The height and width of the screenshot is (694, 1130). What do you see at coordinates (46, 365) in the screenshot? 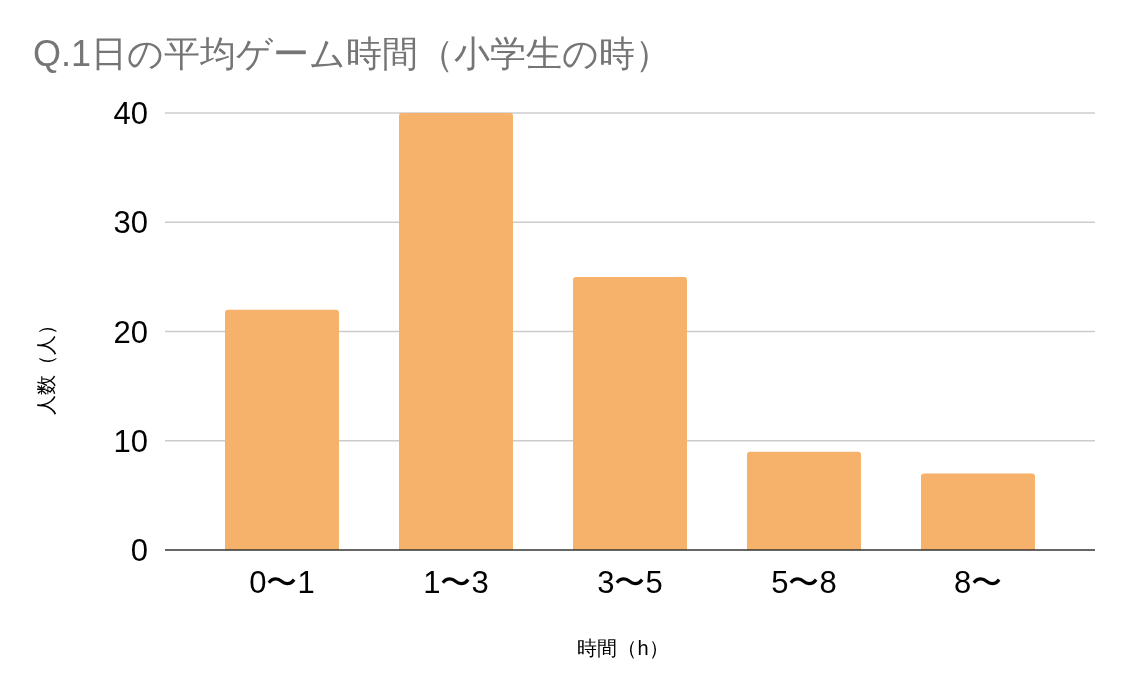
I see `ylabel: 人数（人）` at bounding box center [46, 365].